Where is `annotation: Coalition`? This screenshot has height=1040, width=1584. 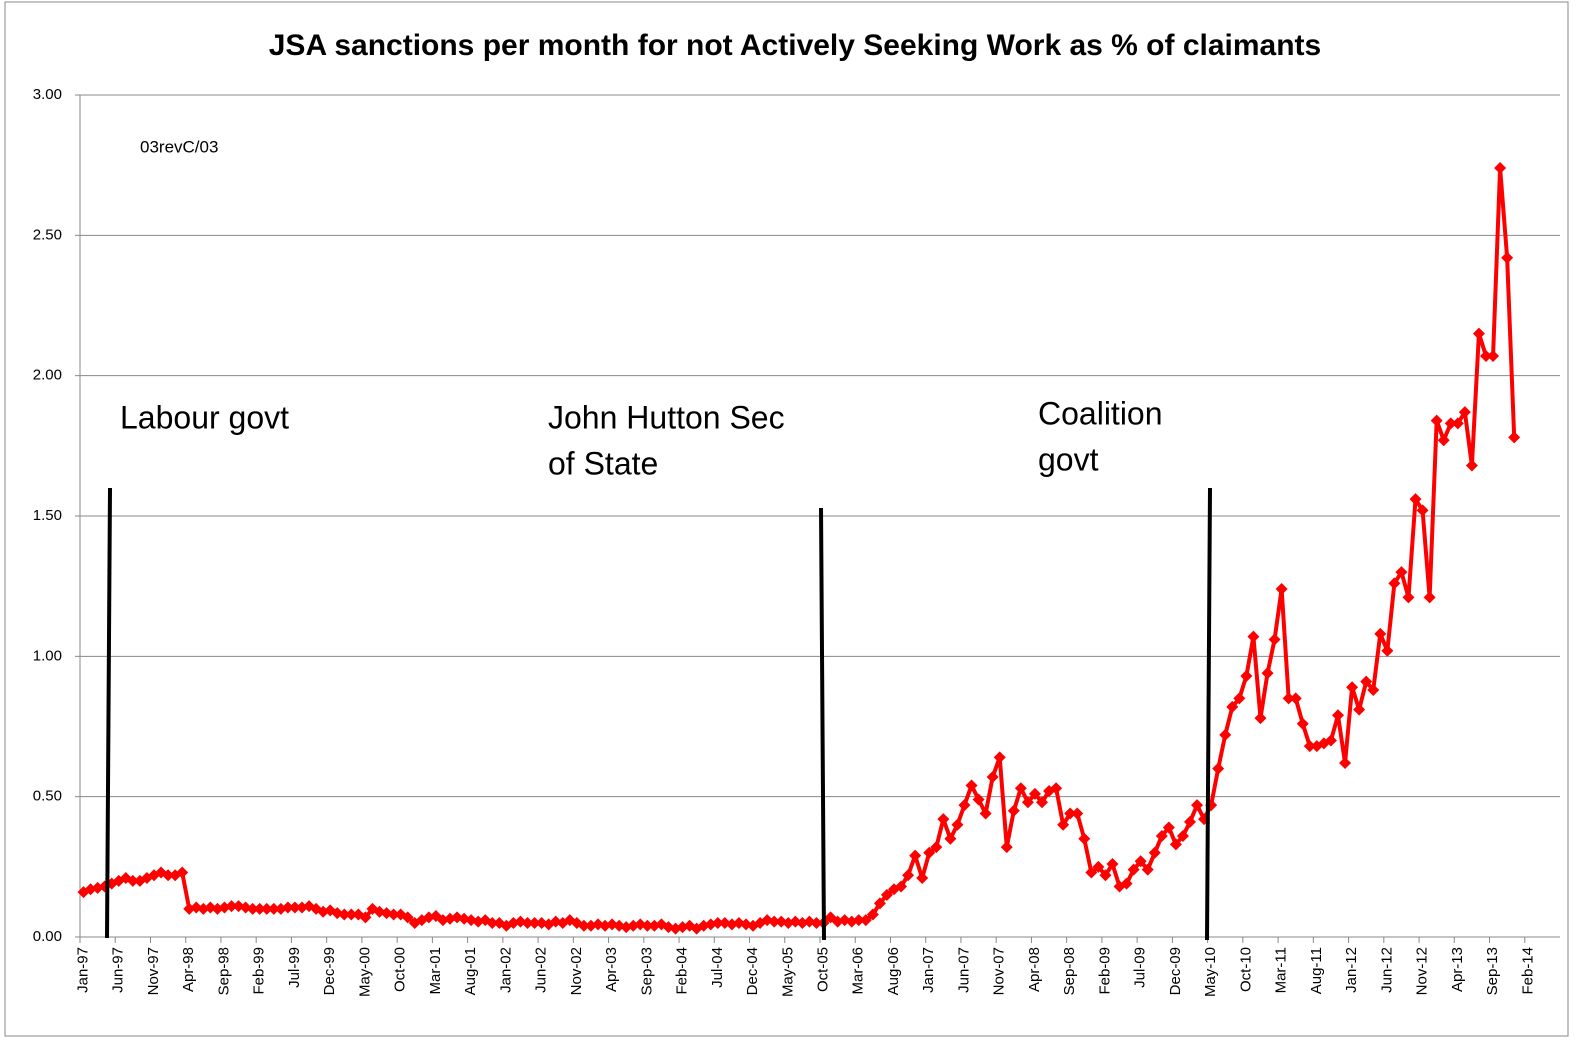 annotation: Coalition is located at coordinates (1100, 413).